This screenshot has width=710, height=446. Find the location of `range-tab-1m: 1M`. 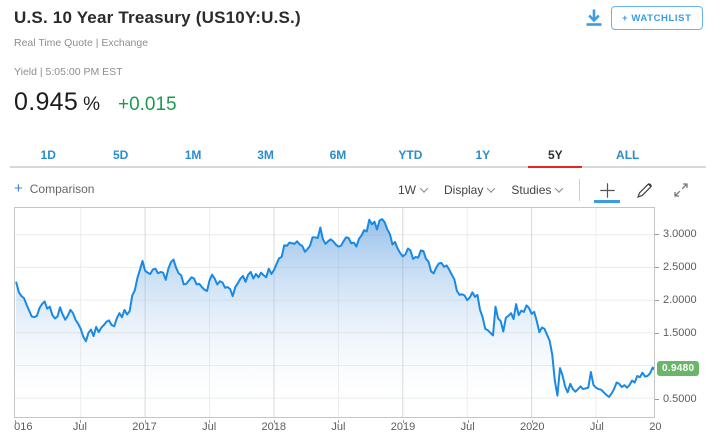

range-tab-1m: 1M is located at coordinates (193, 155).